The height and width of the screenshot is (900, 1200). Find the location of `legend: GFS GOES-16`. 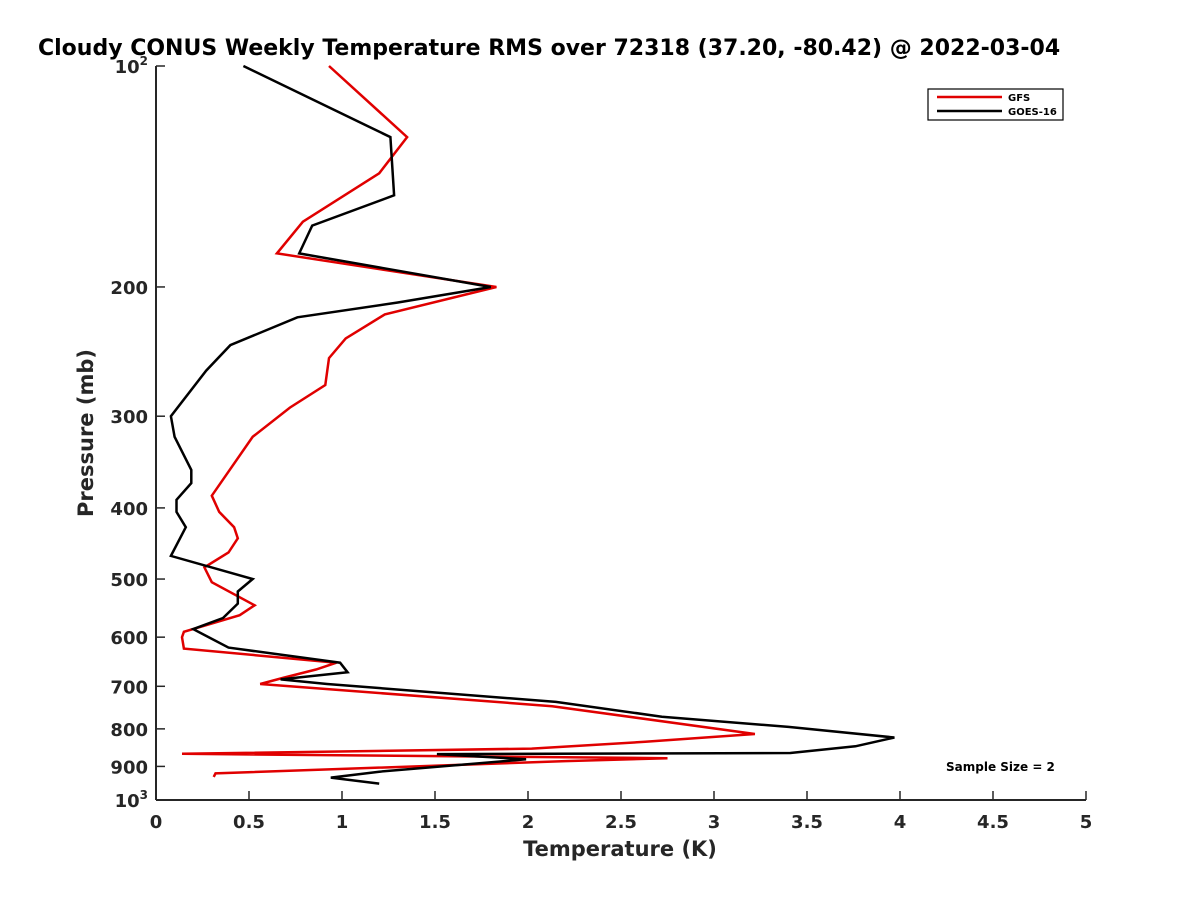

legend: GFS GOES-16 is located at coordinates (995, 104).